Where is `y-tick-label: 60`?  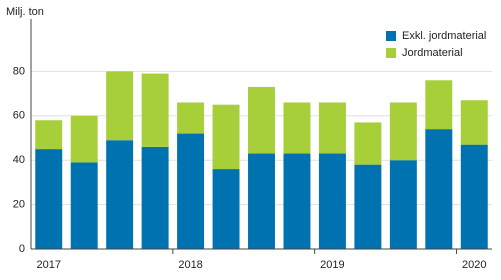 y-tick-label: 60 is located at coordinates (19, 116).